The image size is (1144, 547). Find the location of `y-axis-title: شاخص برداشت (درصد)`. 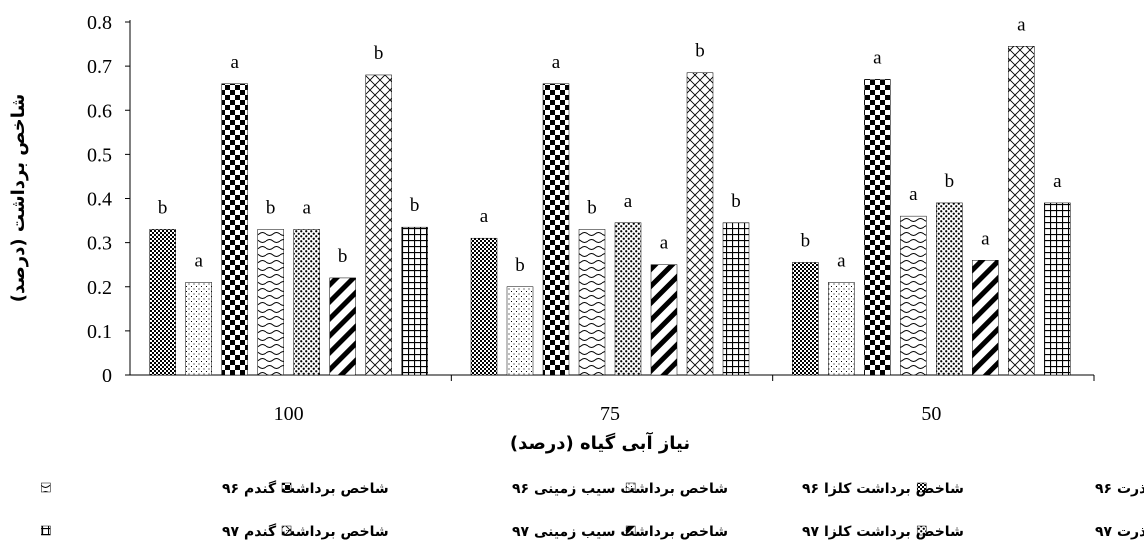

y-axis-title: شاخص برداشت (درصد) is located at coordinates (18, 198).